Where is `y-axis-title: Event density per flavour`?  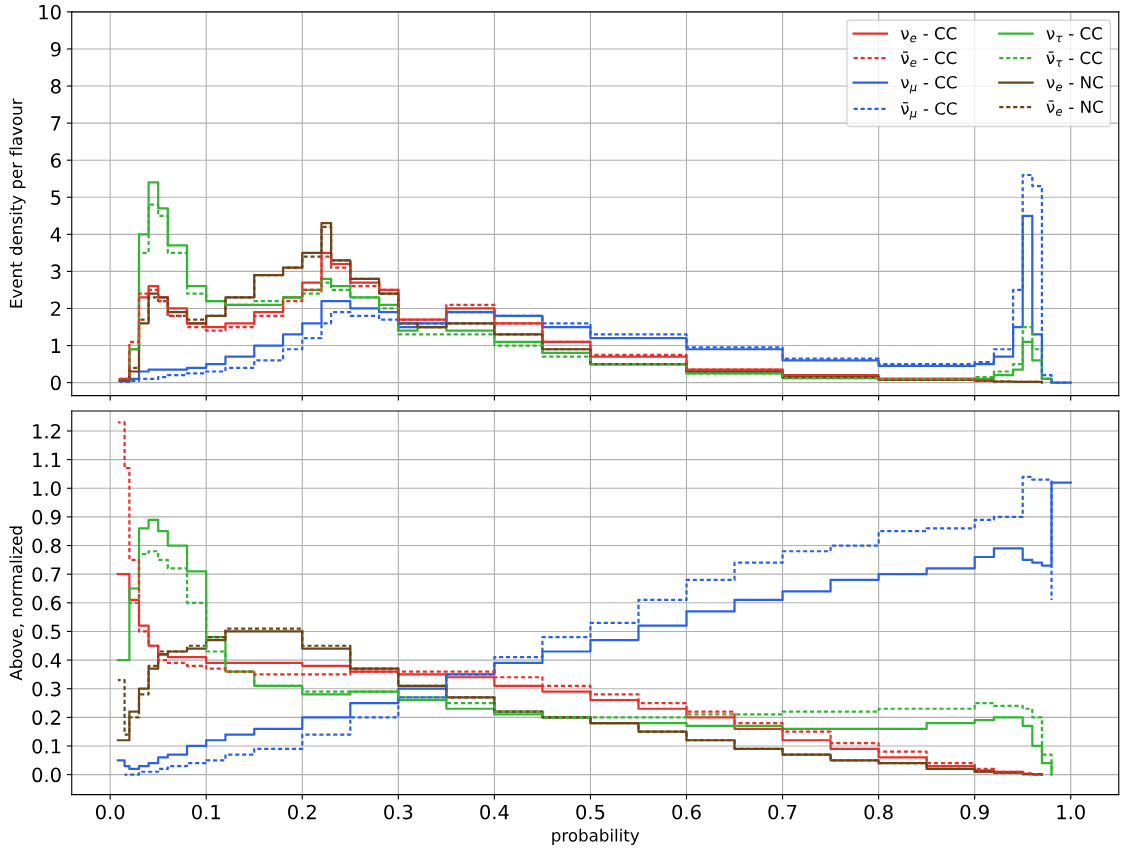
y-axis-title: Event density per flavour is located at coordinates (17, 203).